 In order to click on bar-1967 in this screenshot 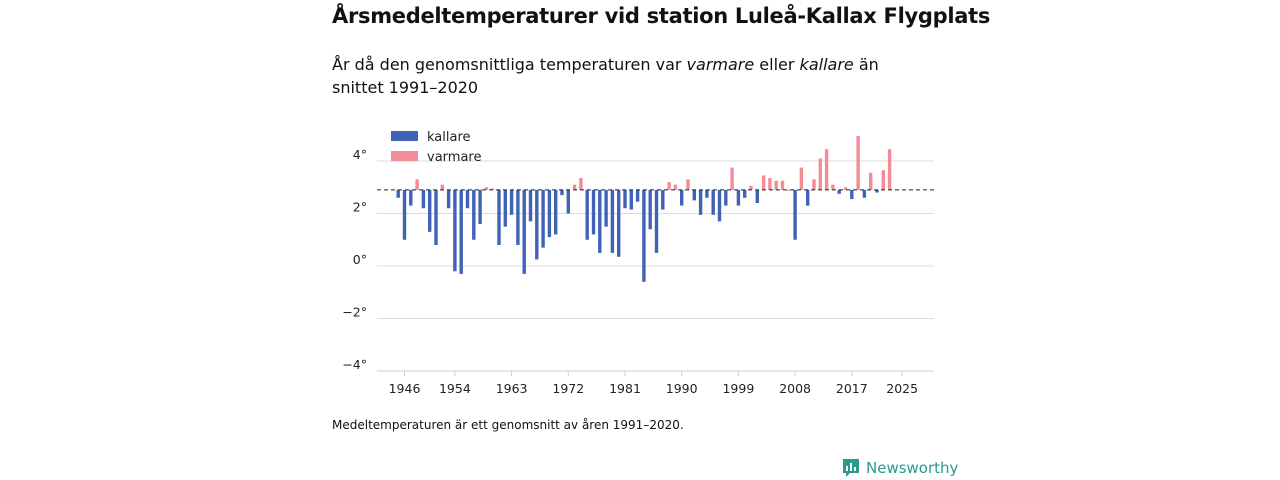, I will do `click(537, 224)`.